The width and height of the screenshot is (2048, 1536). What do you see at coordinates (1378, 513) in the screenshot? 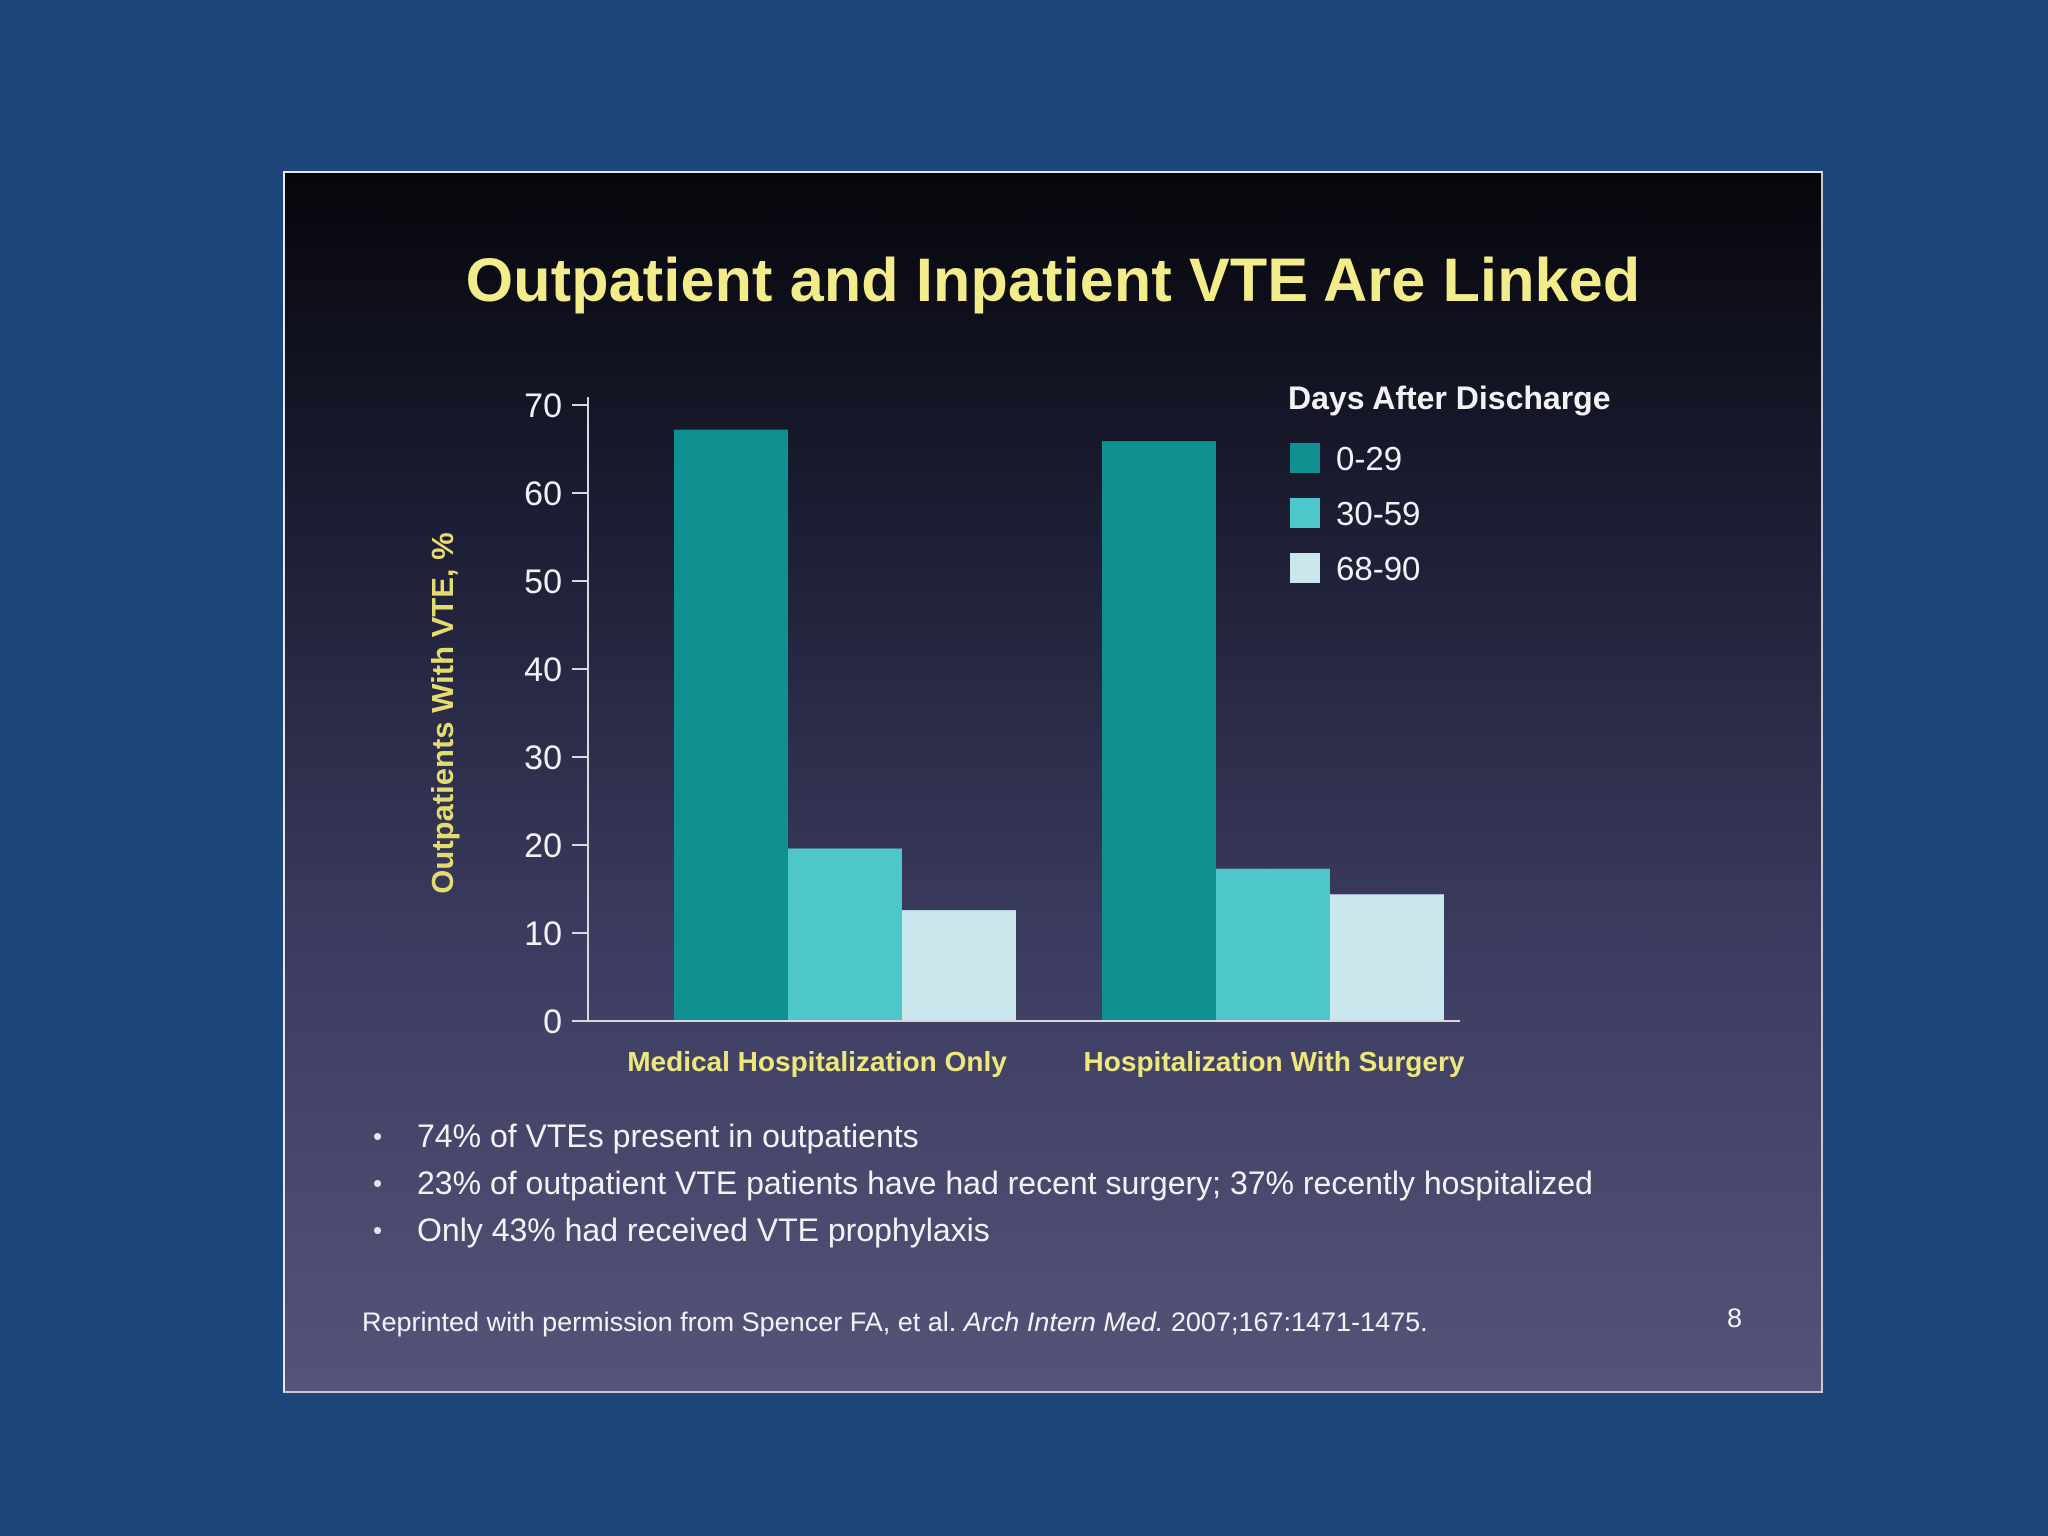
I see `legend-label-30-59: 30-59` at bounding box center [1378, 513].